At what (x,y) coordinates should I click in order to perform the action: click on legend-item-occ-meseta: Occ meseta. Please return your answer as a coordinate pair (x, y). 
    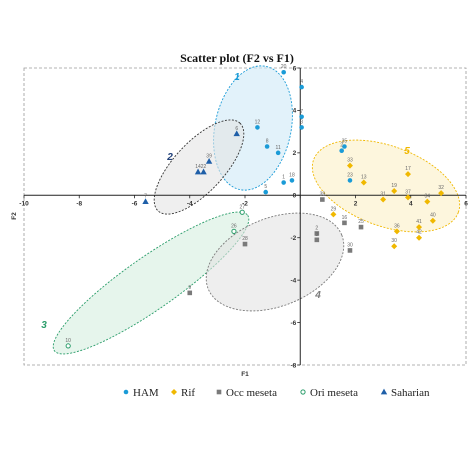
    Looking at the image, I should click on (246, 393).